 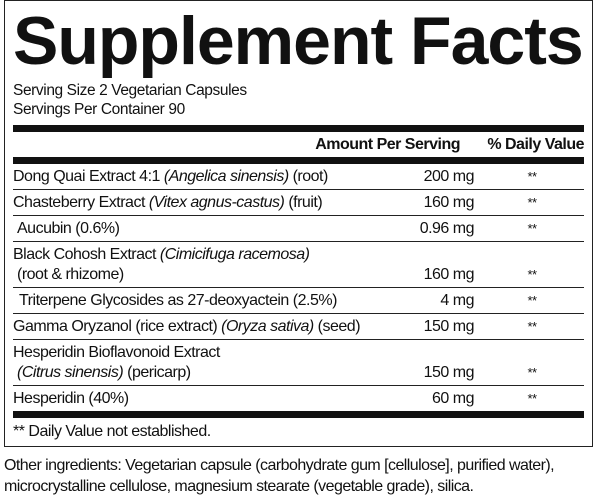 I want to click on plant-part: (root & rhizome), so click(x=70, y=274).